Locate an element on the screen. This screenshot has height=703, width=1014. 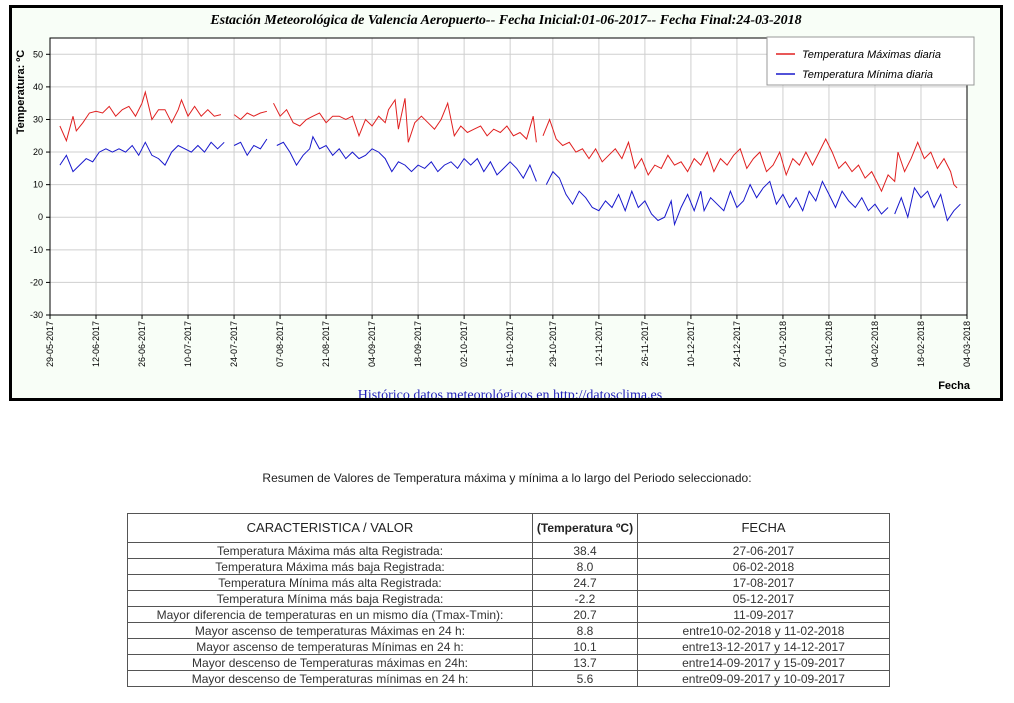
cell-value: 24.7 is located at coordinates (585, 582).